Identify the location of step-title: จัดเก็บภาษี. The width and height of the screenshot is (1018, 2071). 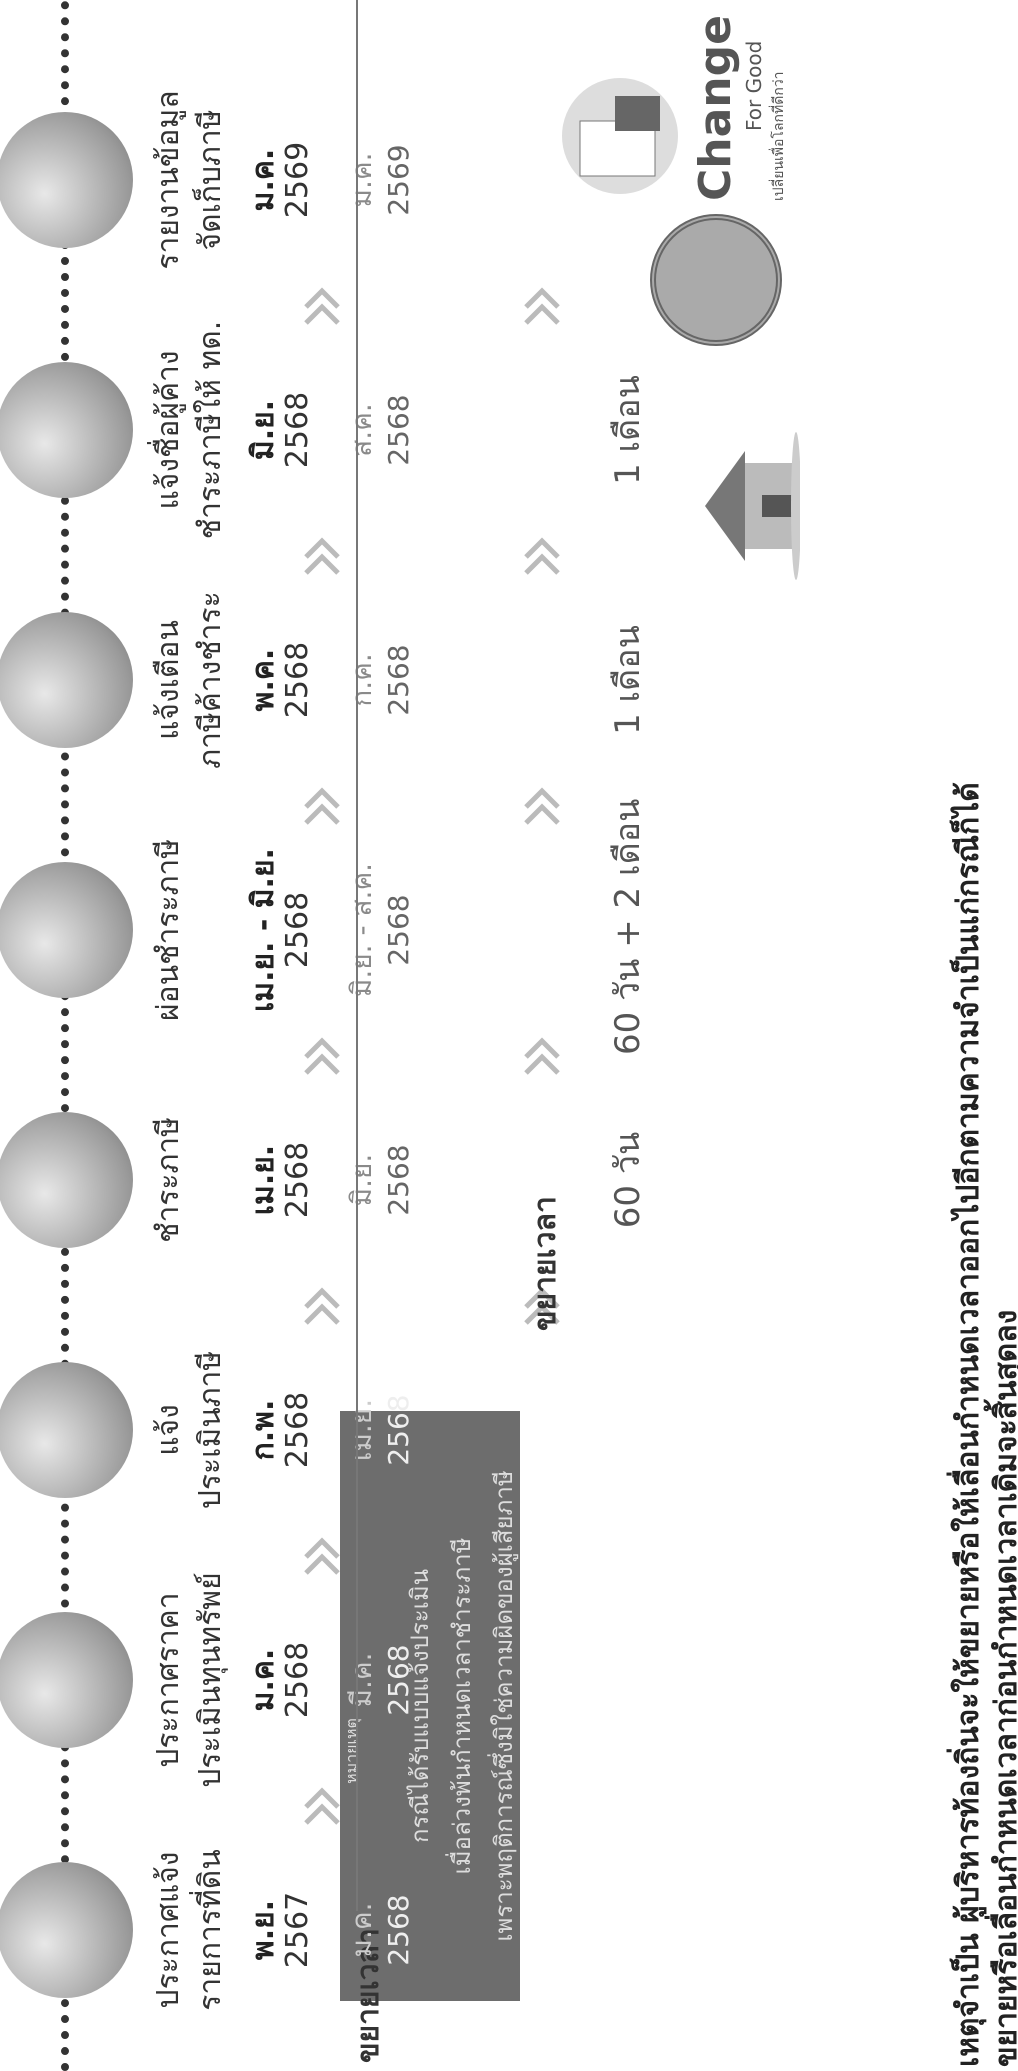
(210, 180).